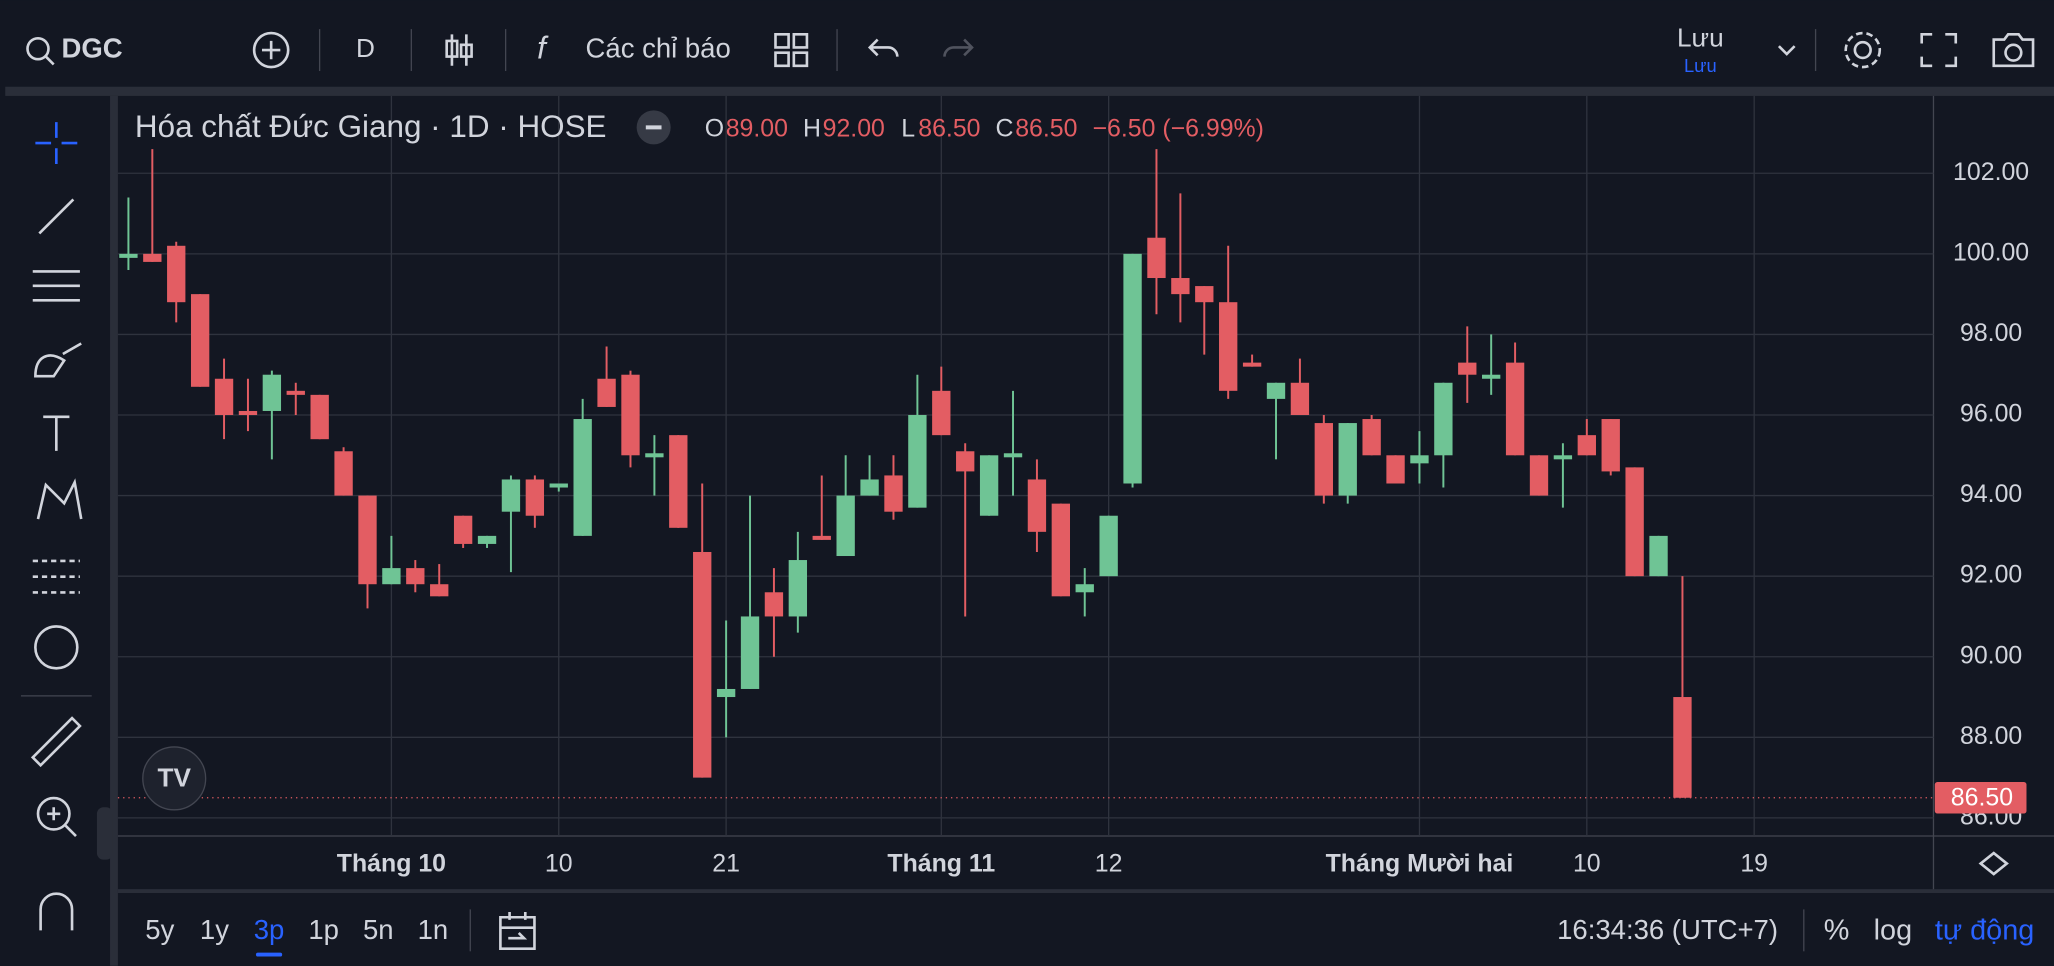 This screenshot has height=966, width=2054. I want to click on axis-settings, so click(1993, 863).